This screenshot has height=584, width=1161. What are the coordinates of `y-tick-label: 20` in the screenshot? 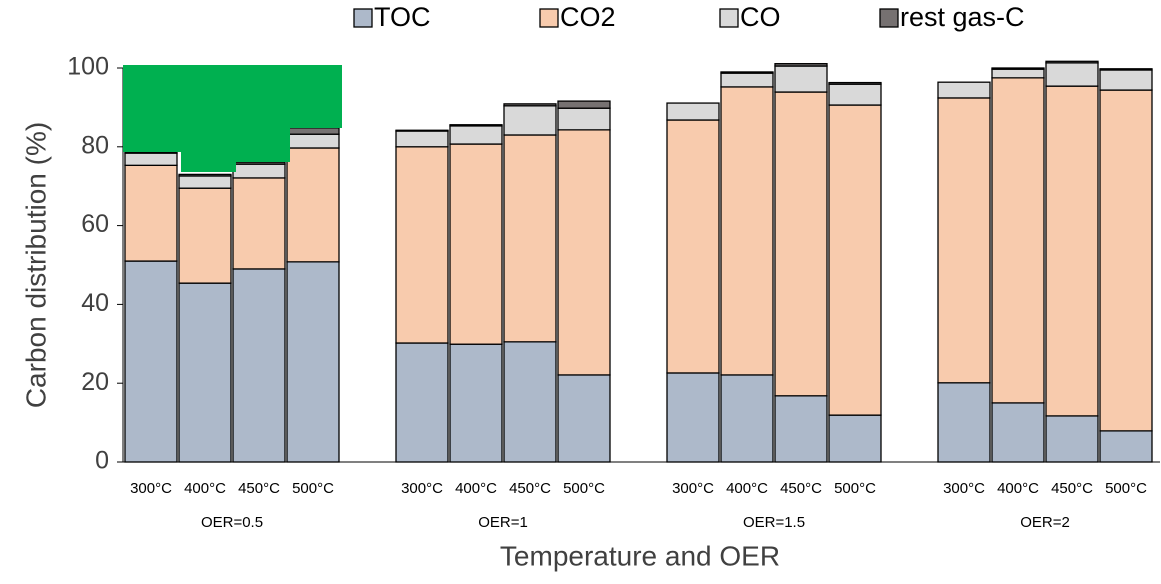 It's located at (95, 382).